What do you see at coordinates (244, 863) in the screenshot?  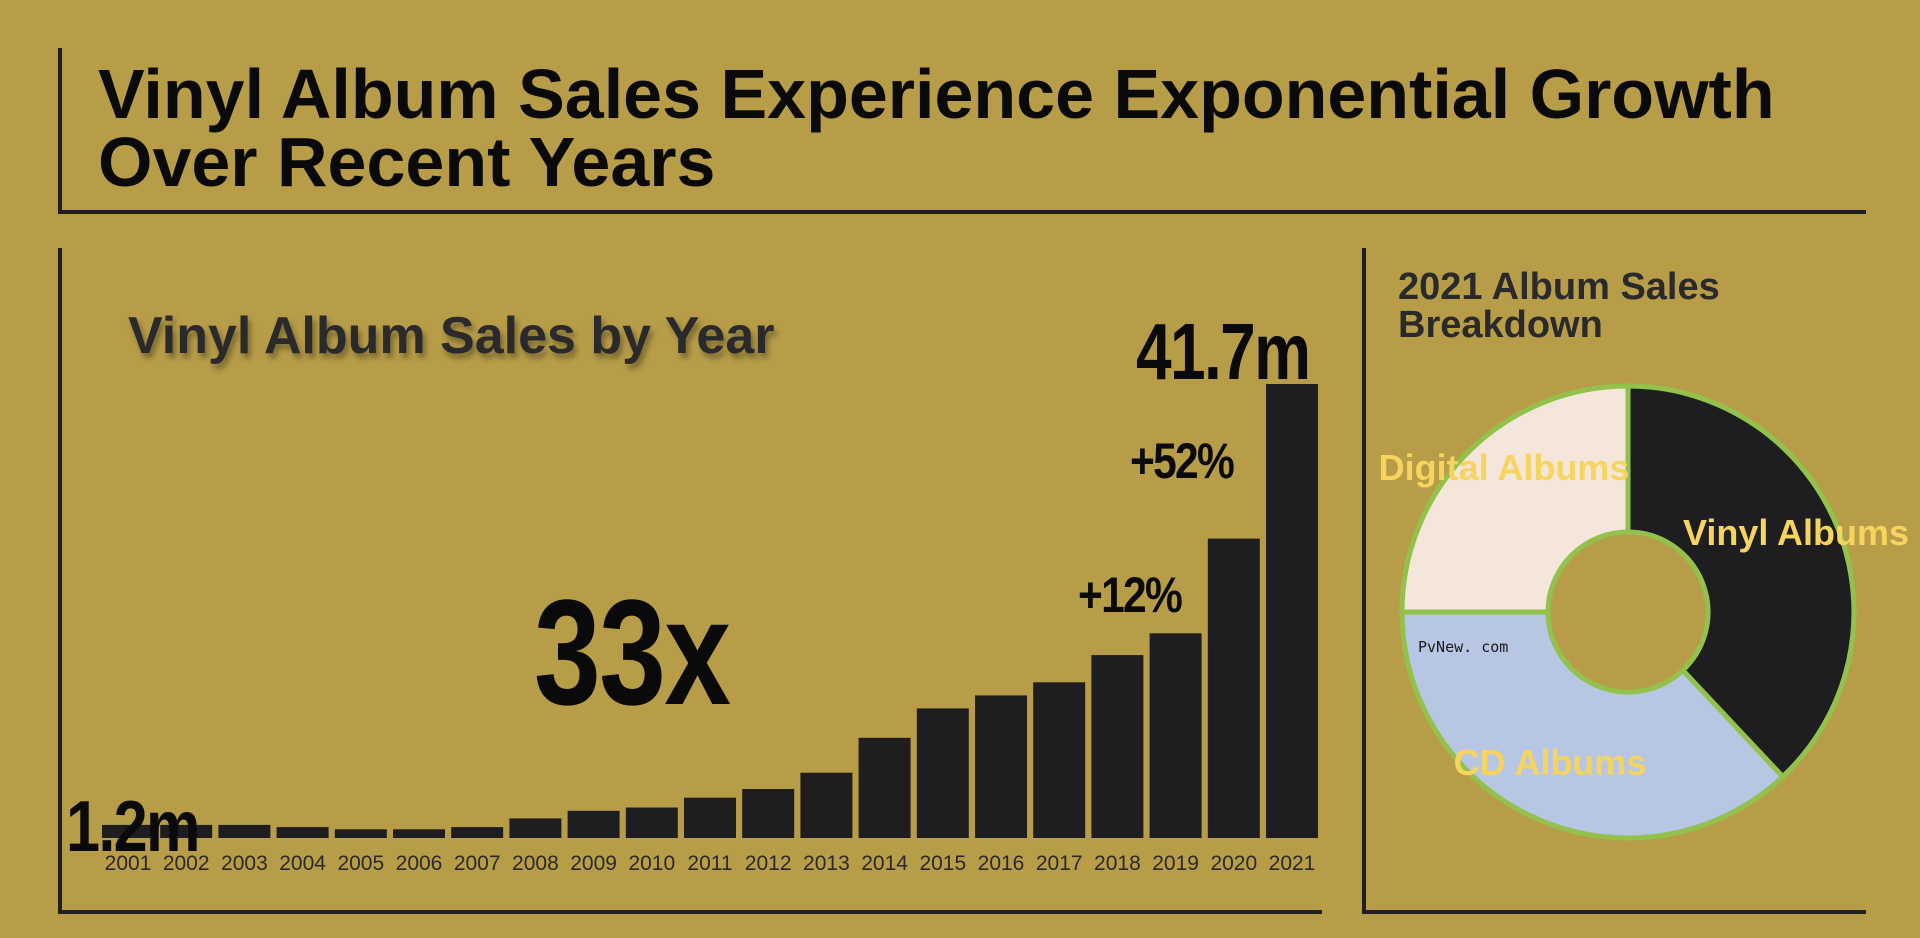 I see `x-tick-label: 2003` at bounding box center [244, 863].